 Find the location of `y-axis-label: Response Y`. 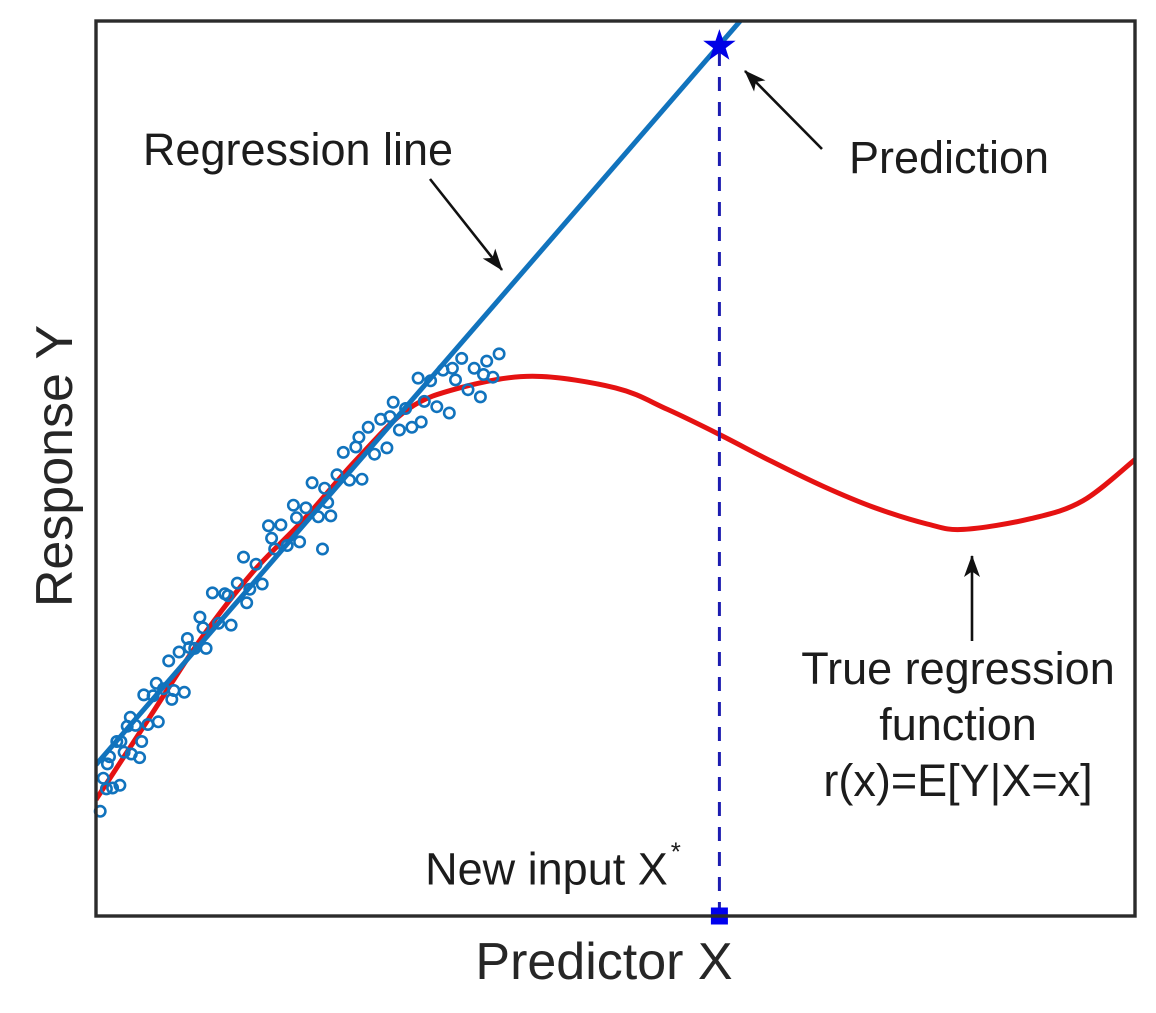

y-axis-label: Response Y is located at coordinates (55, 466).